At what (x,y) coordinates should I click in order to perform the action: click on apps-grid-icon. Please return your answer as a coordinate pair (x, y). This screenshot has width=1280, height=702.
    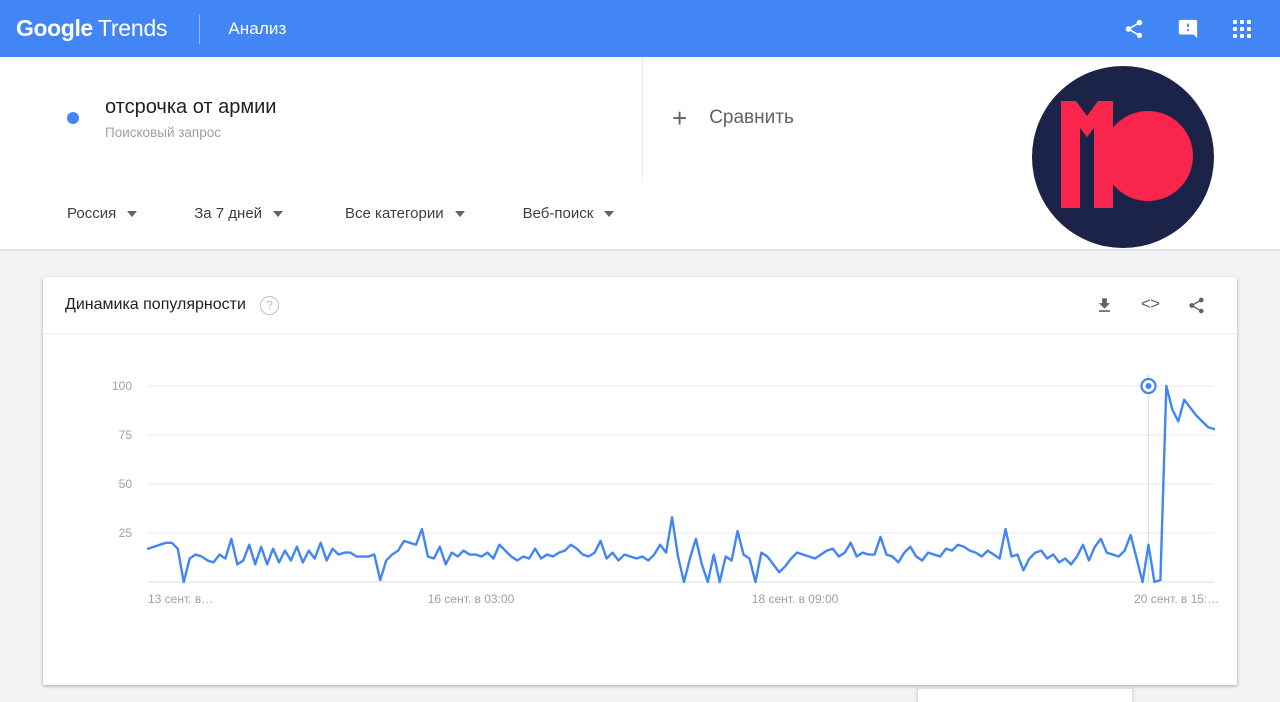
    Looking at the image, I should click on (1242, 29).